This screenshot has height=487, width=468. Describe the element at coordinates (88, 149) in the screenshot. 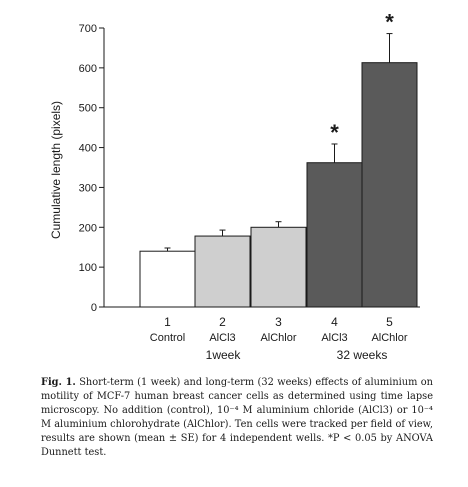

I see `y-tick-label-400: 400` at that location.